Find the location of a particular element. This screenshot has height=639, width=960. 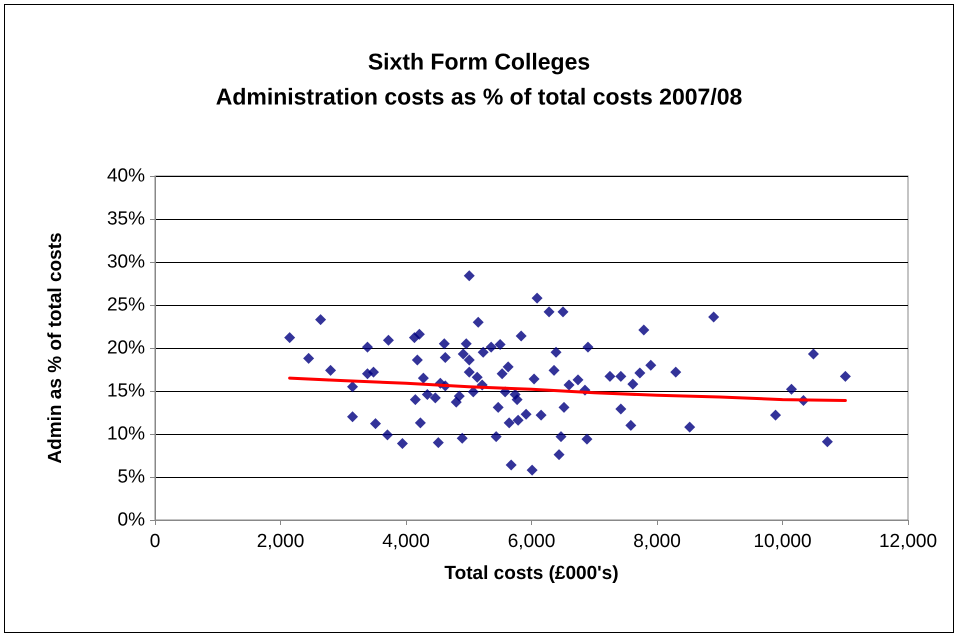

y-tick-label: 15% is located at coordinates (126, 391).